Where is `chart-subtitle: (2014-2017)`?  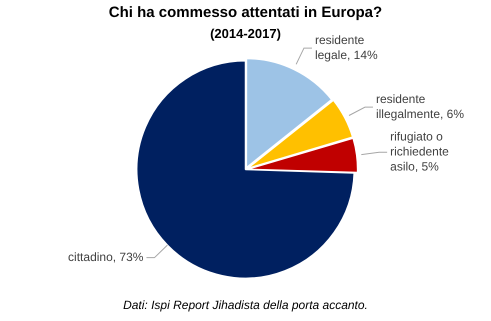
chart-subtitle: (2014-2017) is located at coordinates (245, 33).